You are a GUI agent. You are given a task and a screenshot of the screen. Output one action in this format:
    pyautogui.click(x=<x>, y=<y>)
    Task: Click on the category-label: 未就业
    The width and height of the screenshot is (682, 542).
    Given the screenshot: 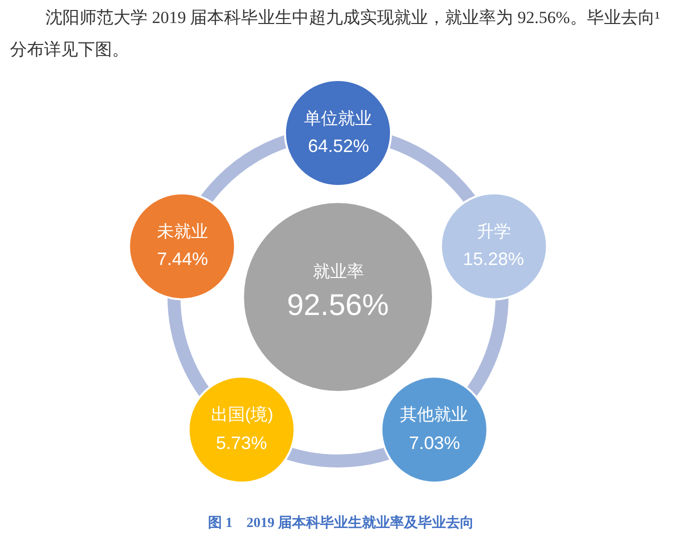 What is the action you would take?
    pyautogui.click(x=182, y=231)
    